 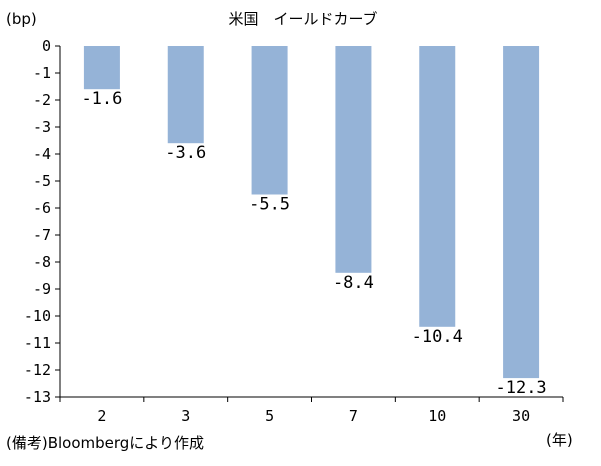 What do you see at coordinates (311, 411) in the screenshot?
I see `x-axis-ticks: 2 3 5 7 10 30` at bounding box center [311, 411].